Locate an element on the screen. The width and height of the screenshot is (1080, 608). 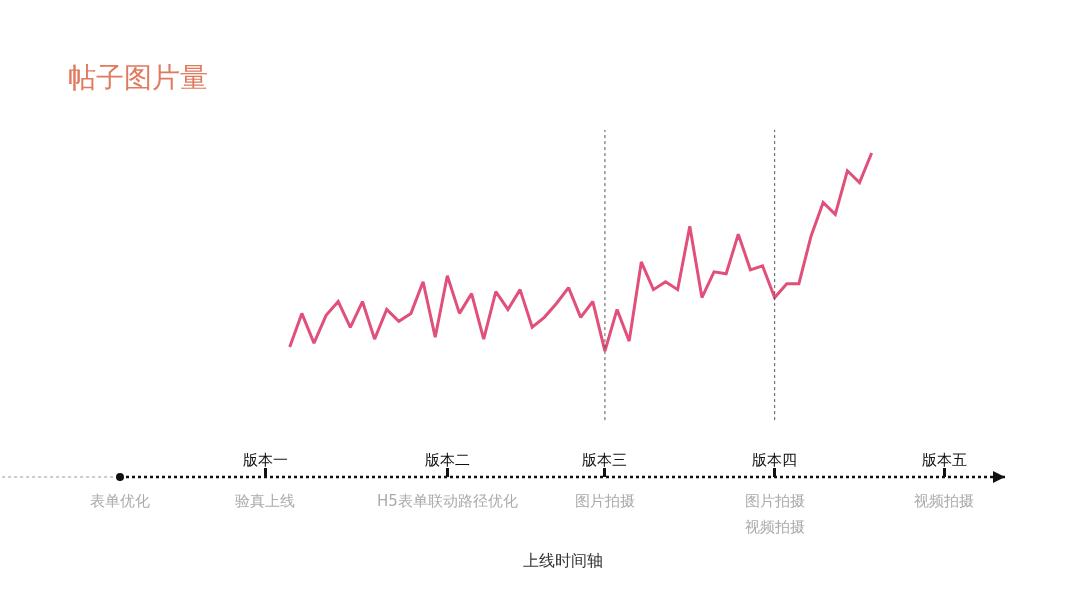
x-tick-label: 版本一 is located at coordinates (265, 460).